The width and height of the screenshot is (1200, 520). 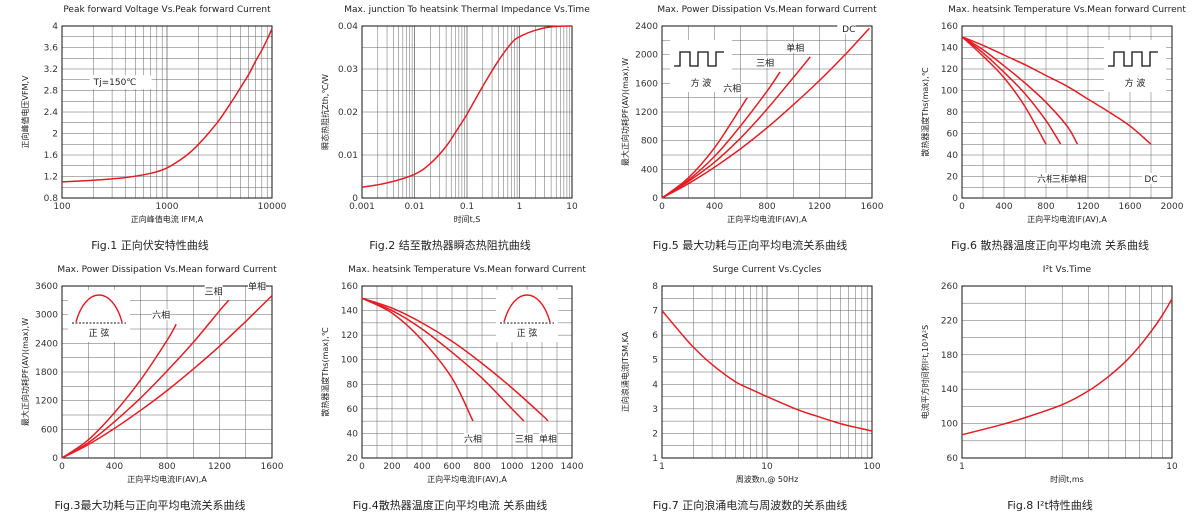 What do you see at coordinates (1067, 479) in the screenshot?
I see `x-axis-label: 时间t,ms` at bounding box center [1067, 479].